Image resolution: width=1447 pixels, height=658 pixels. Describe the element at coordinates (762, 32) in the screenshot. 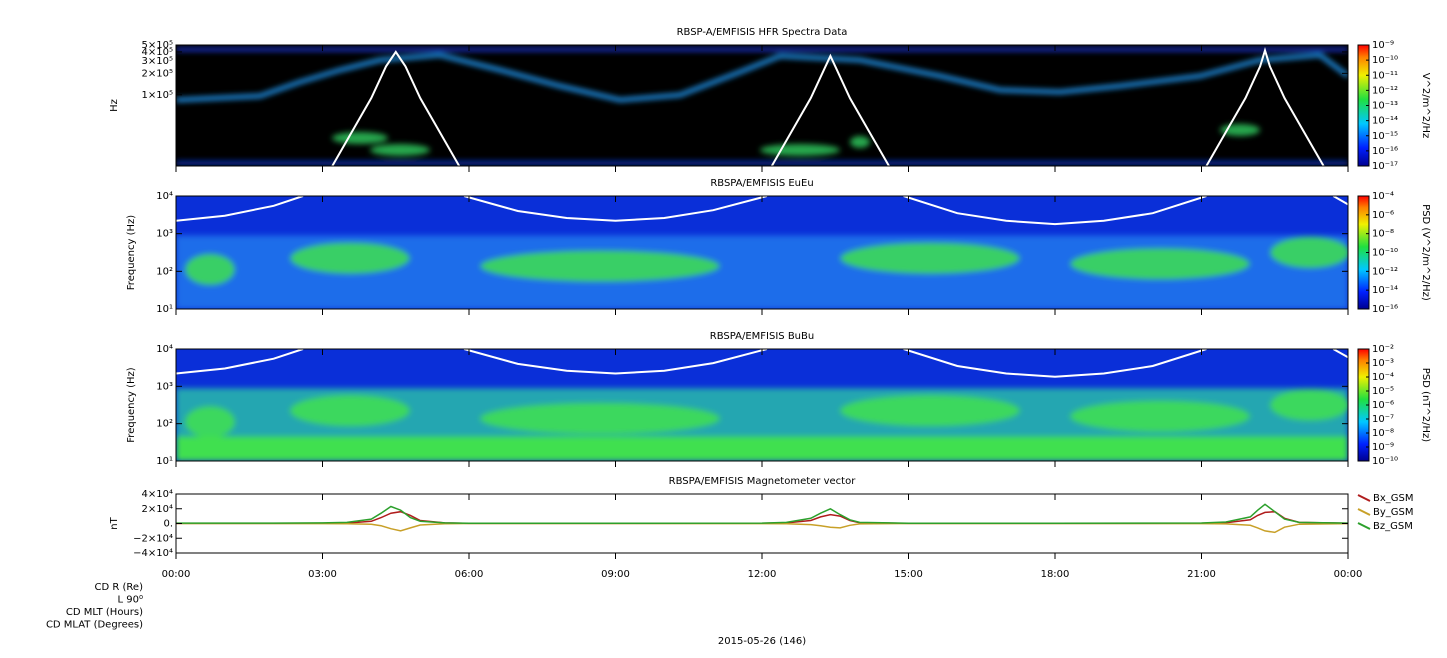

I see `panel-title: RBSP-A/EMFISIS HFR Spectra Data` at that location.